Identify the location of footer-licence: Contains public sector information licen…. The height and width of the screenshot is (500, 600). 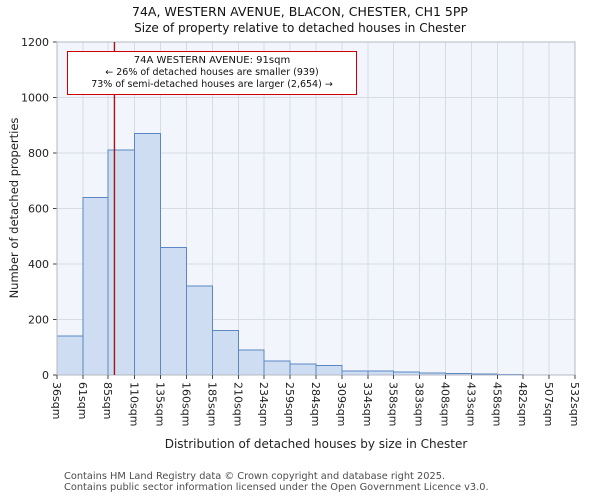
(276, 487).